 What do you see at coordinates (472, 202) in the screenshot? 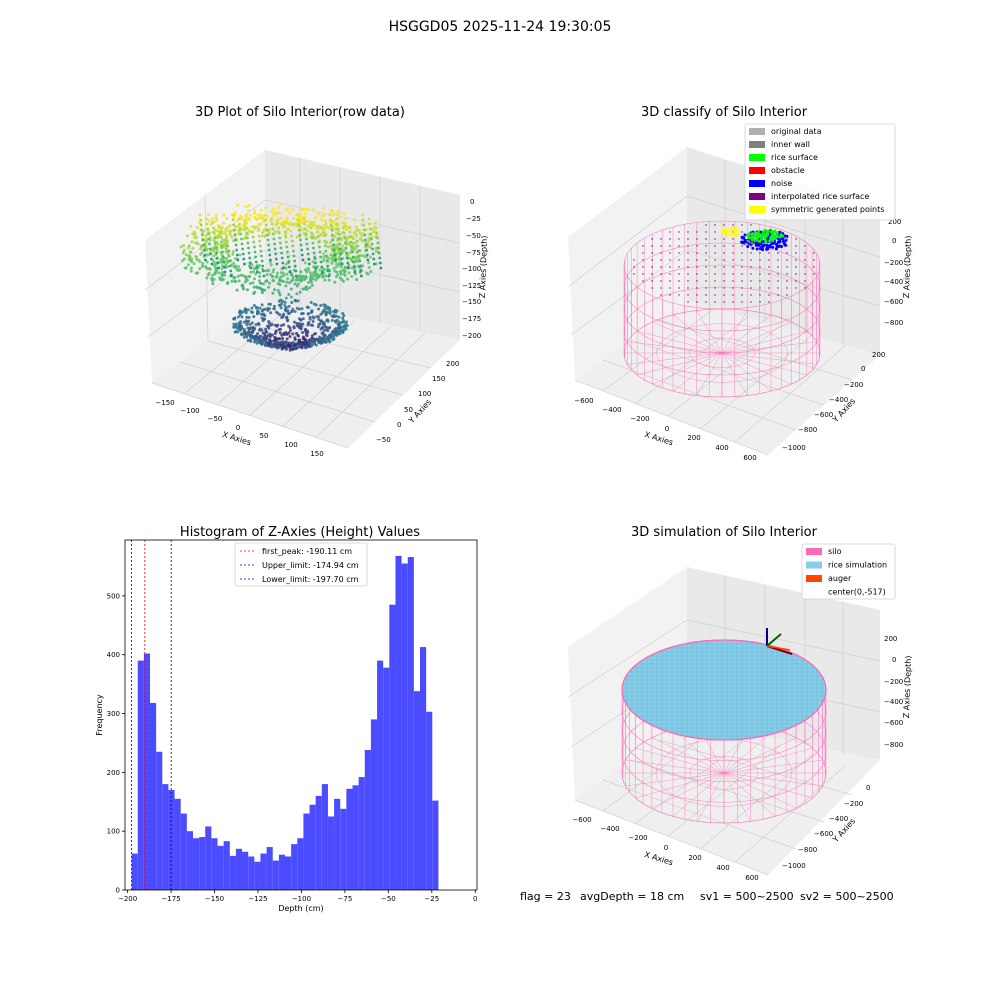
I see `raw-z-tick: 0` at bounding box center [472, 202].